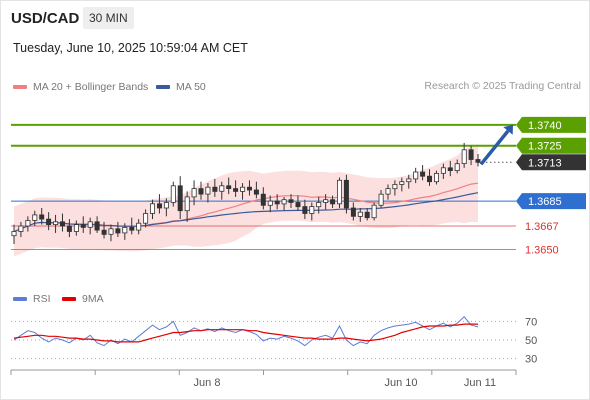 The height and width of the screenshot is (400, 590). Describe the element at coordinates (480, 383) in the screenshot. I see `x-tick-jun-11: Jun 11` at that location.